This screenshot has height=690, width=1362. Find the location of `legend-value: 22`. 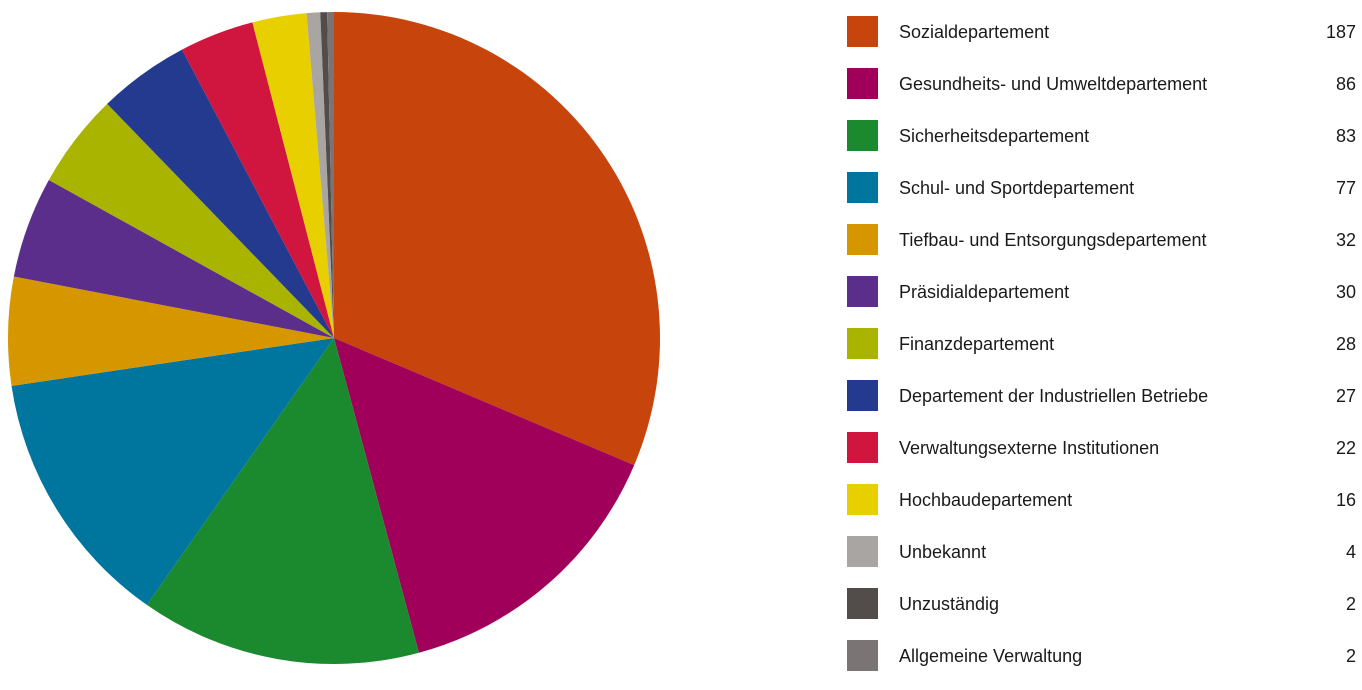

legend-value: 22 is located at coordinates (1345, 448).